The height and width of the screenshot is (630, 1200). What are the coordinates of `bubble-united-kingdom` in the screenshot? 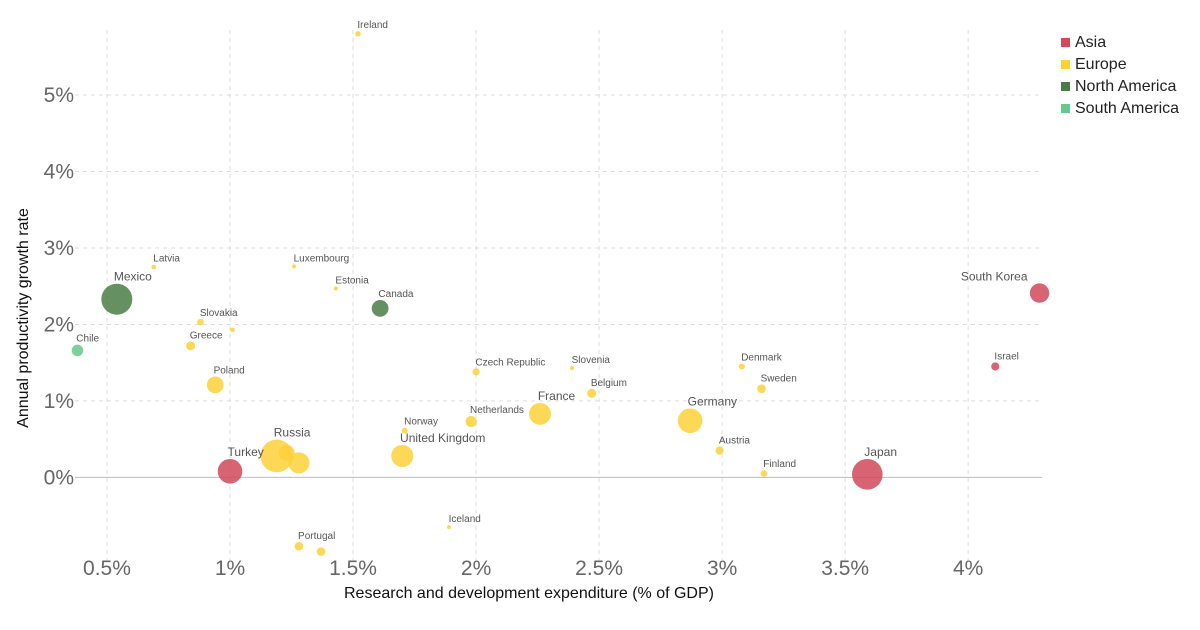 It's located at (402, 456).